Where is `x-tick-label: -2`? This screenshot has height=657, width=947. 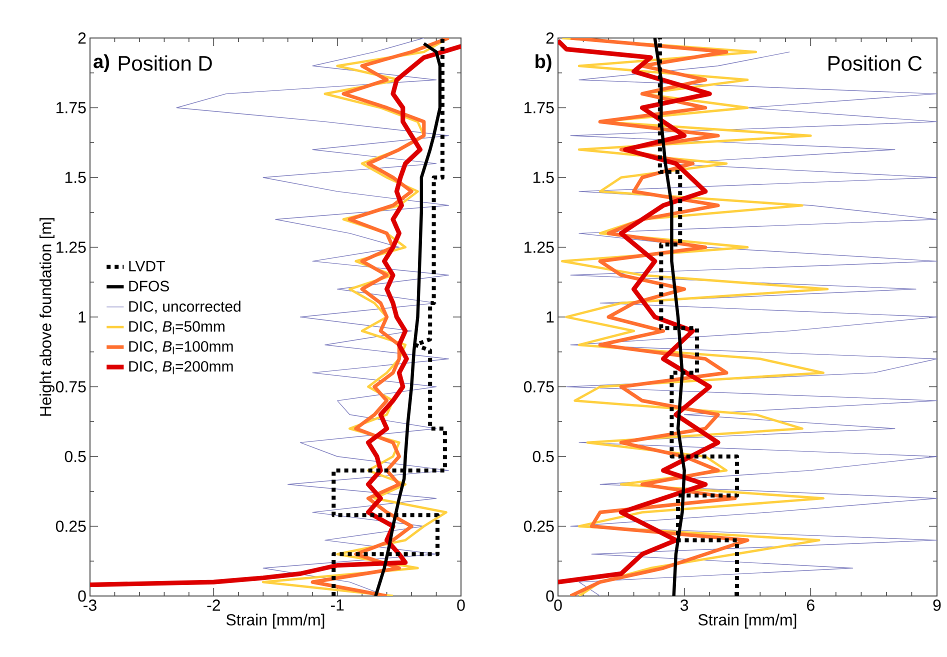
x-tick-label: -2 is located at coordinates (213, 605).